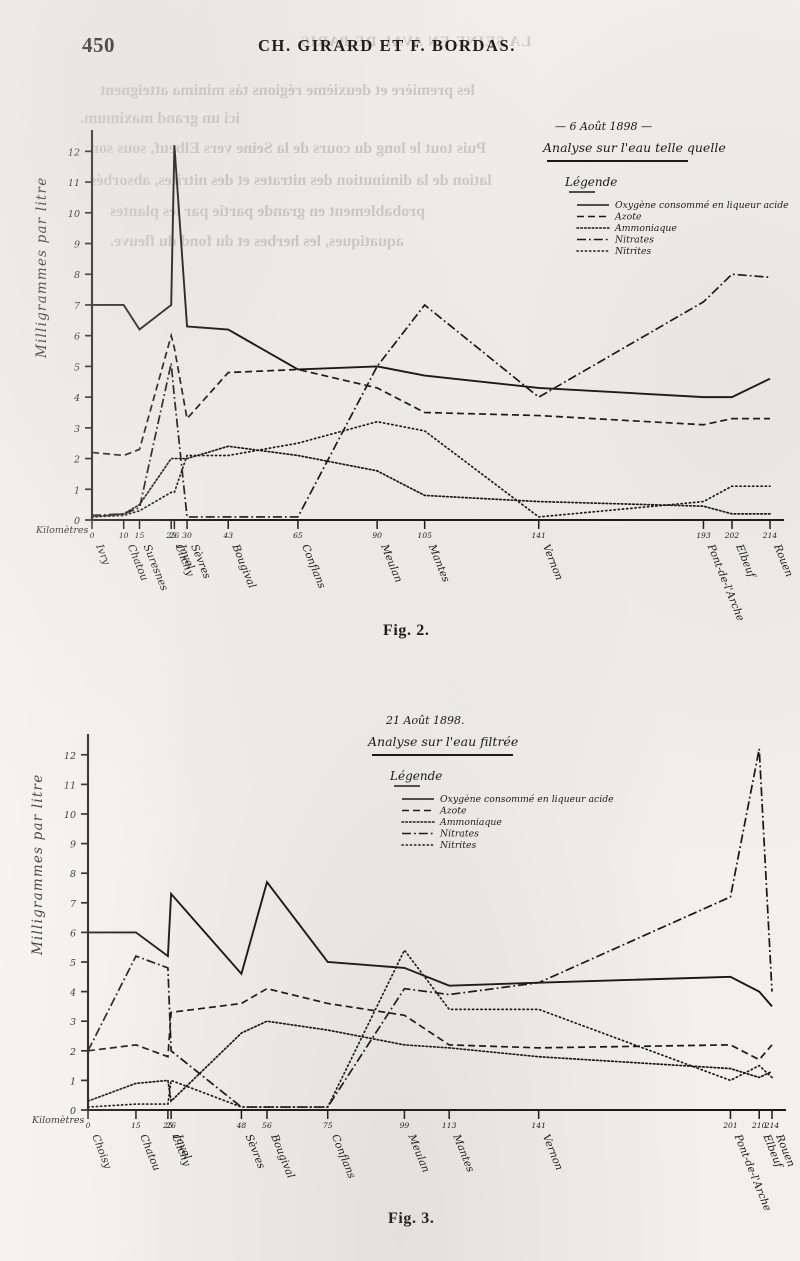 Image resolution: width=800 pixels, height=1261 pixels. Describe the element at coordinates (590, 182) in the screenshot. I see `legend-title: Légende` at that location.